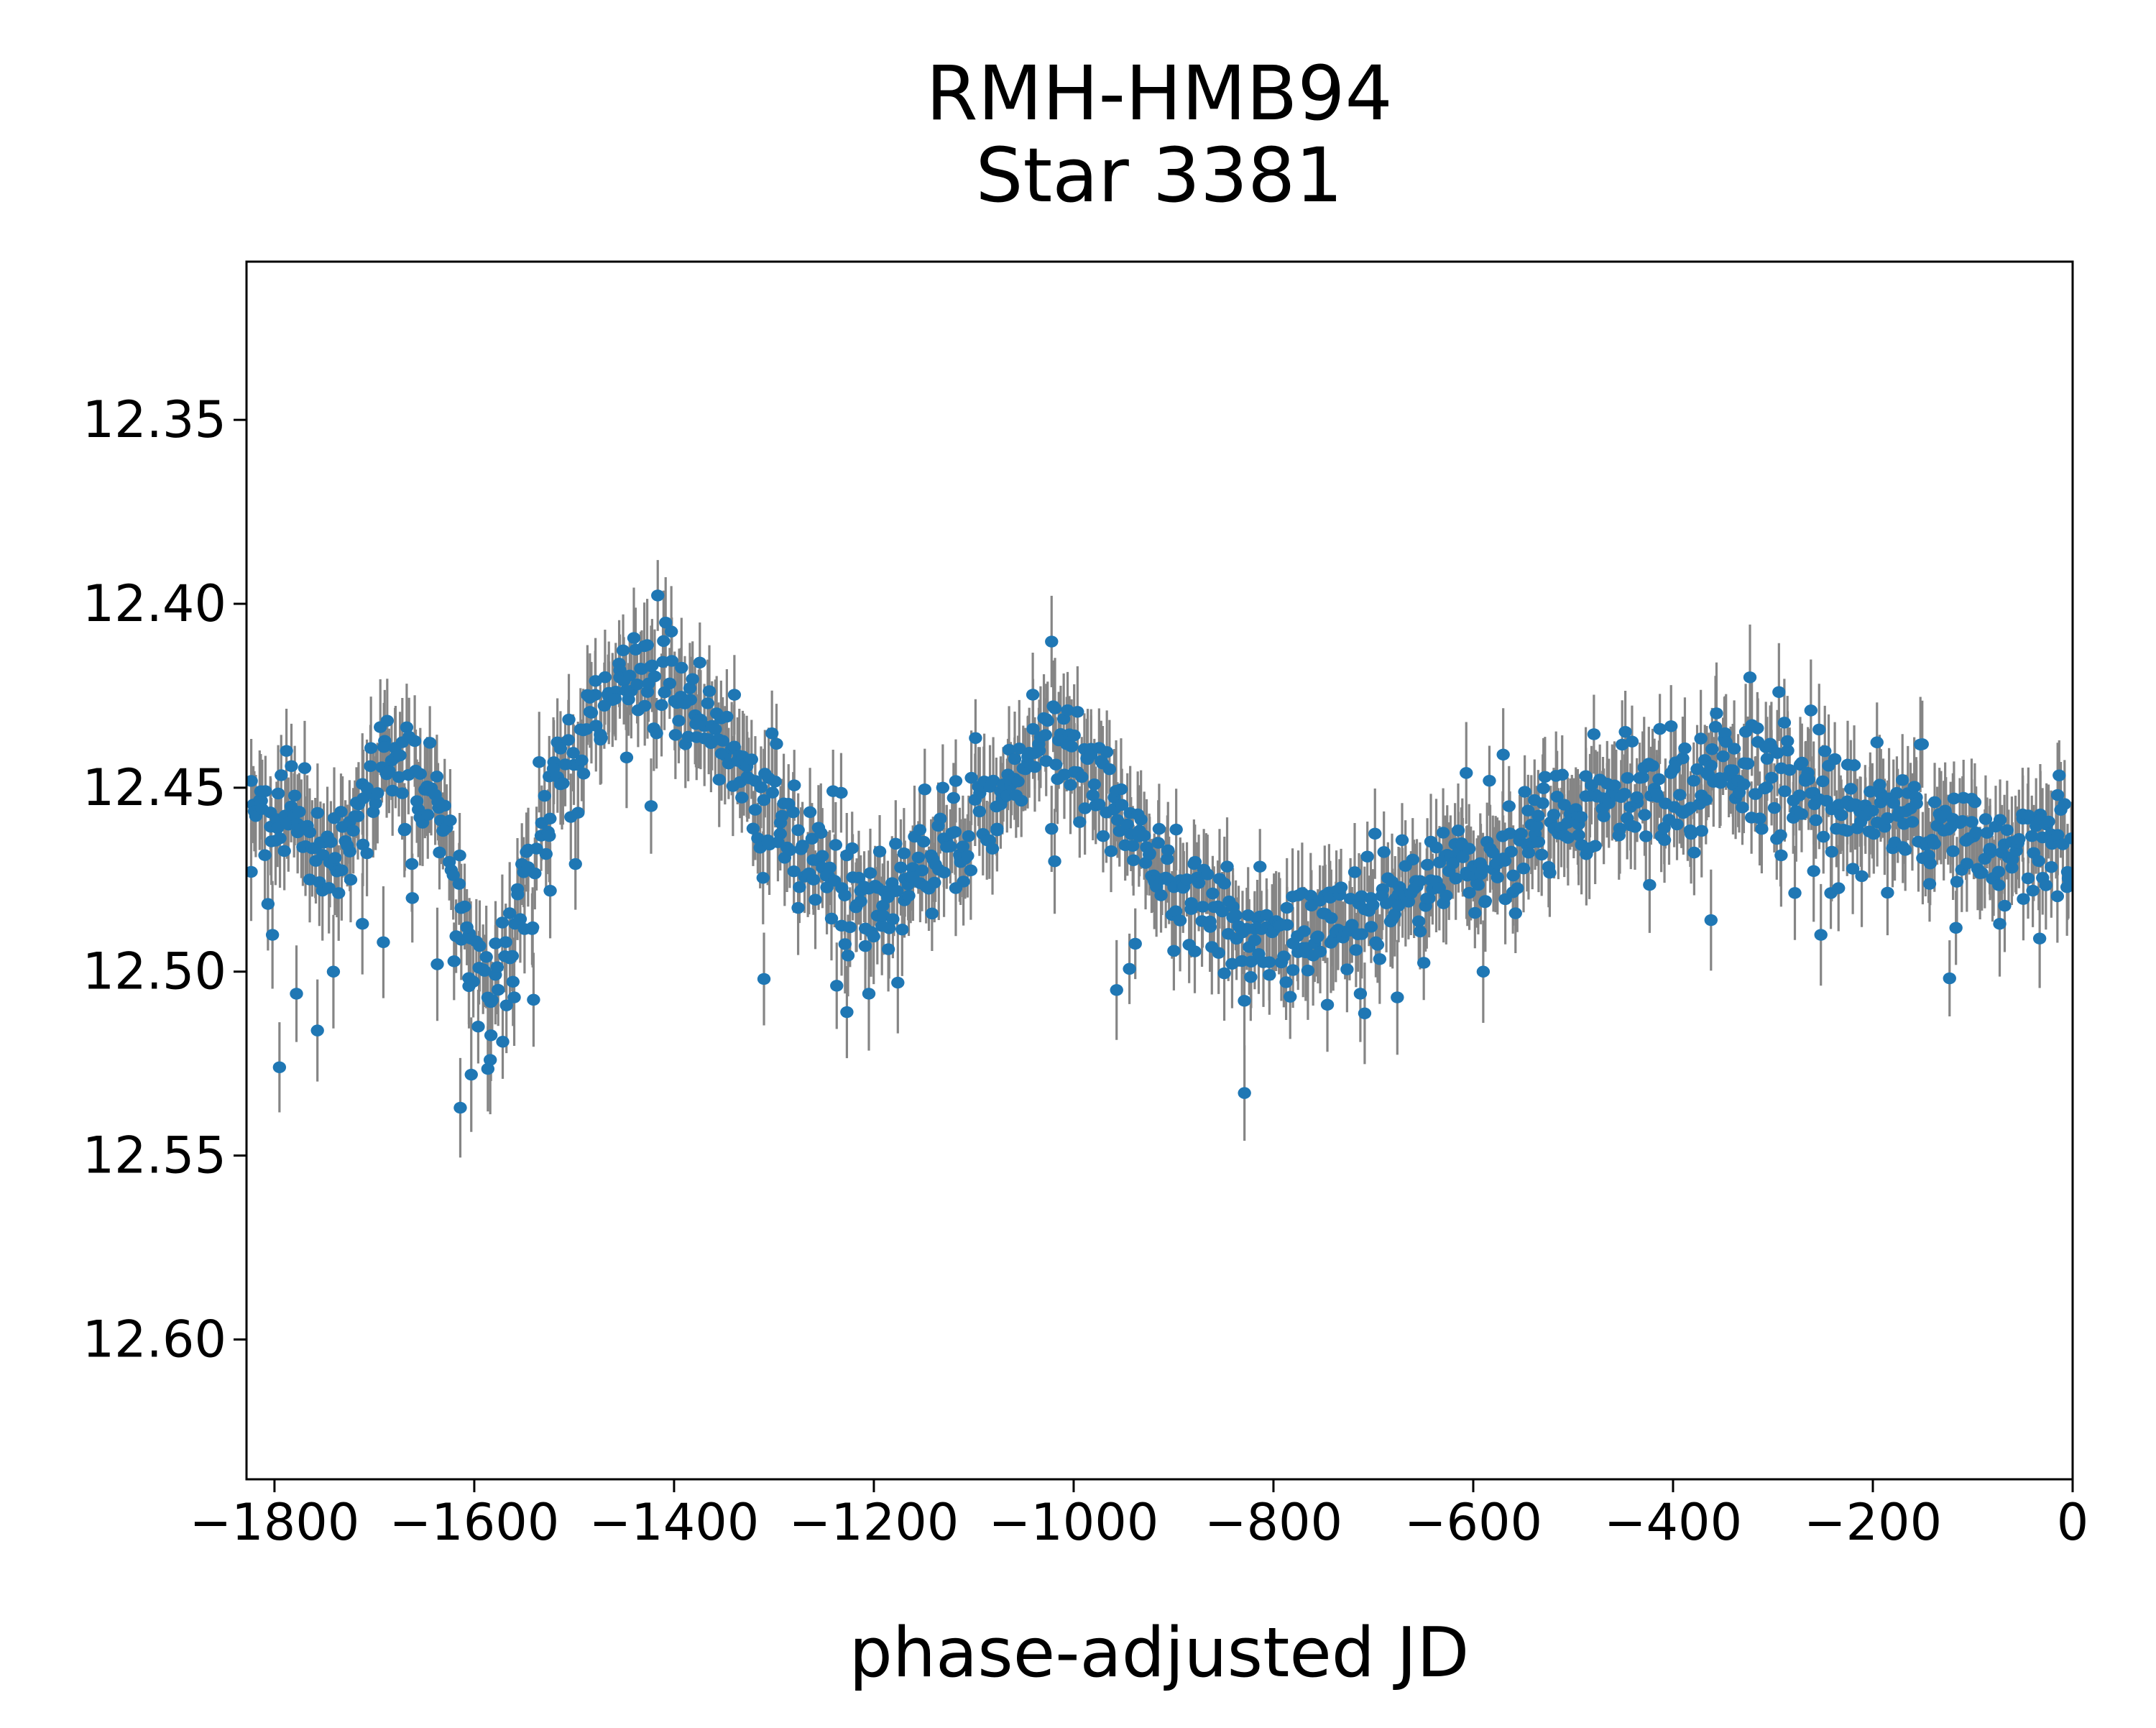 This screenshot has height=1728, width=2156. Describe the element at coordinates (1273, 1522) in the screenshot. I see `x-tick-label: −800` at that location.